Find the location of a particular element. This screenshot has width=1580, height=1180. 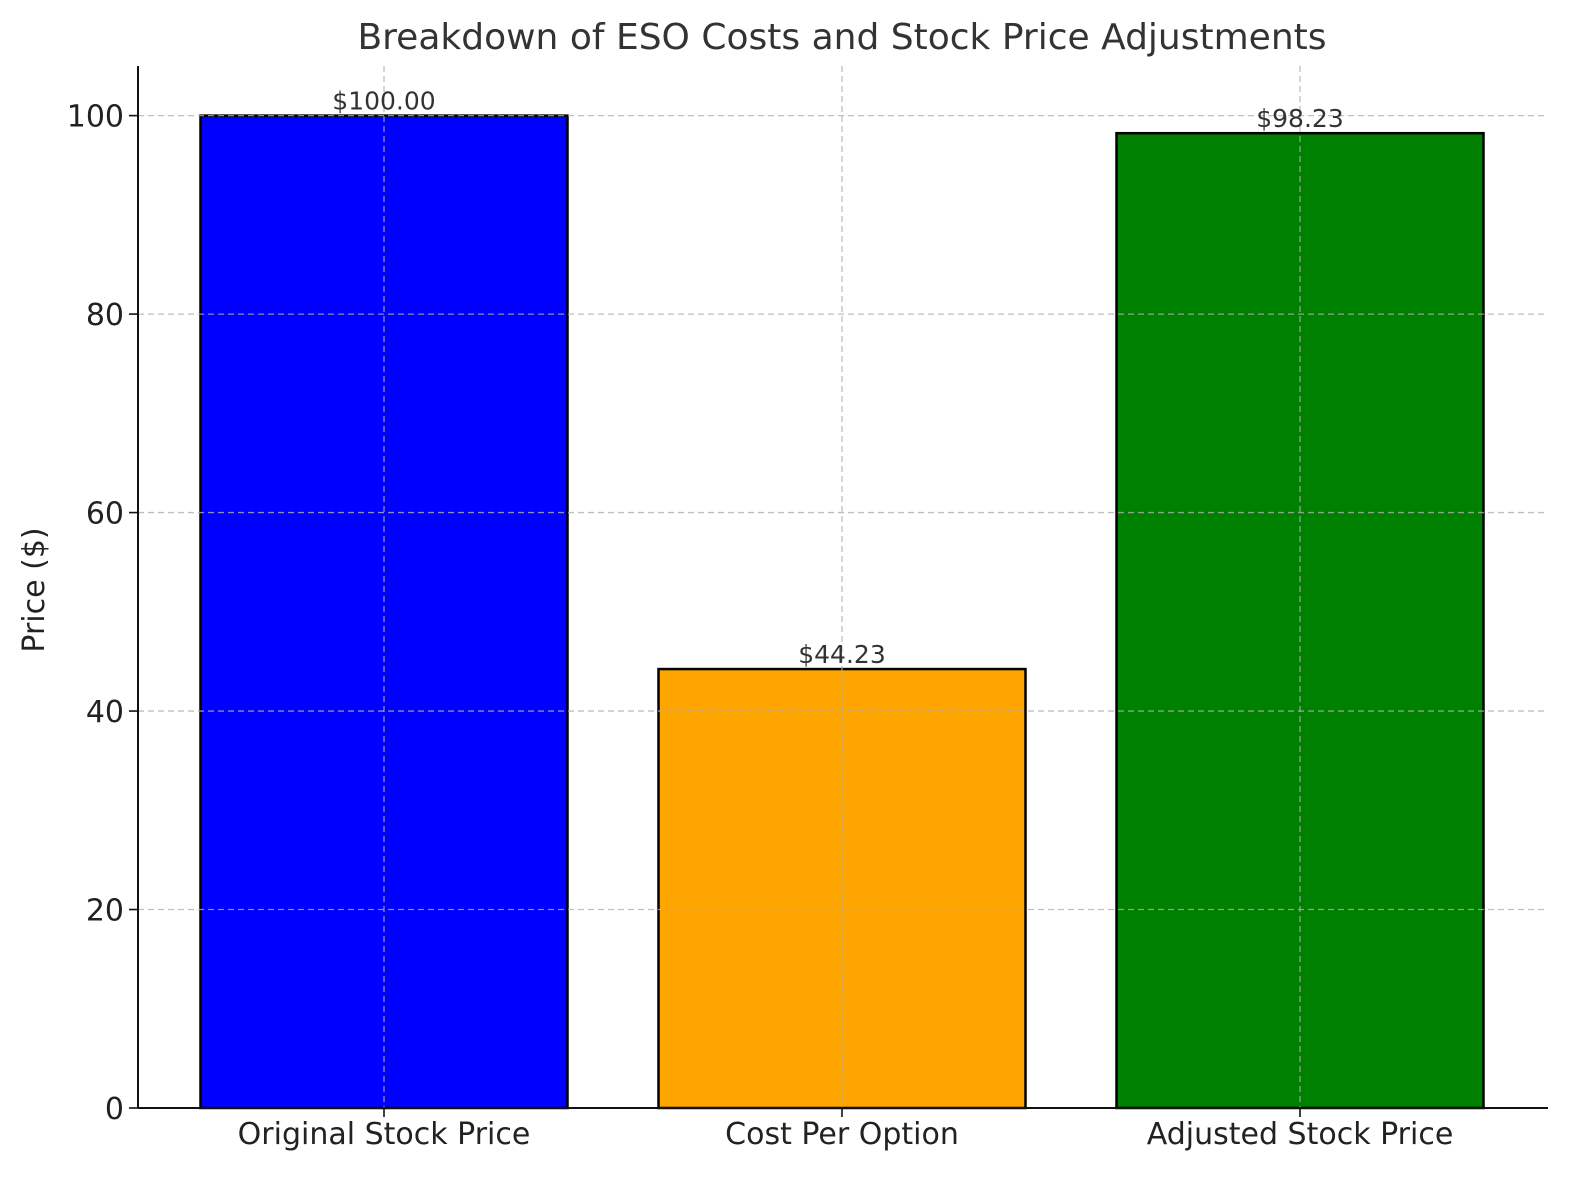

y-tick-label: 100 is located at coordinates (95, 117).